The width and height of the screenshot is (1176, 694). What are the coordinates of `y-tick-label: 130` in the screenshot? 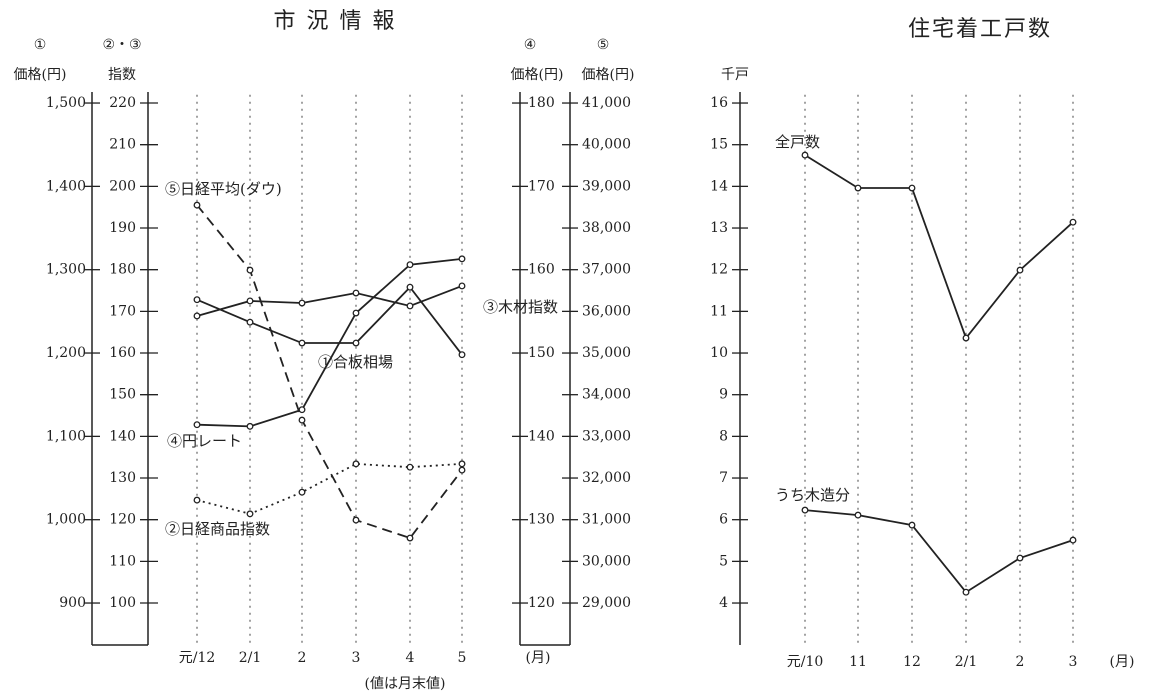 It's located at (541, 520).